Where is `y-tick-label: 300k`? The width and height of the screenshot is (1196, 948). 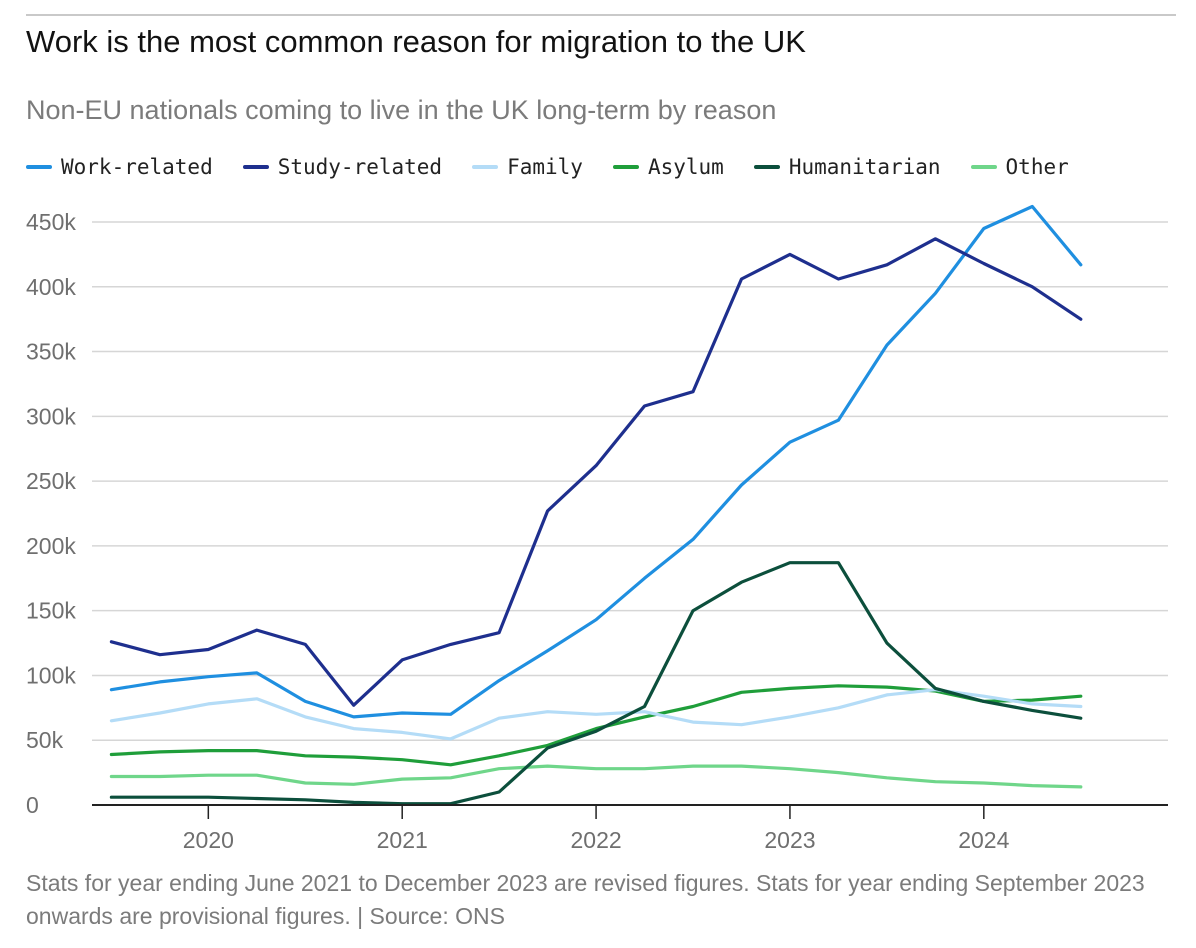
y-tick-label: 300k is located at coordinates (51, 416).